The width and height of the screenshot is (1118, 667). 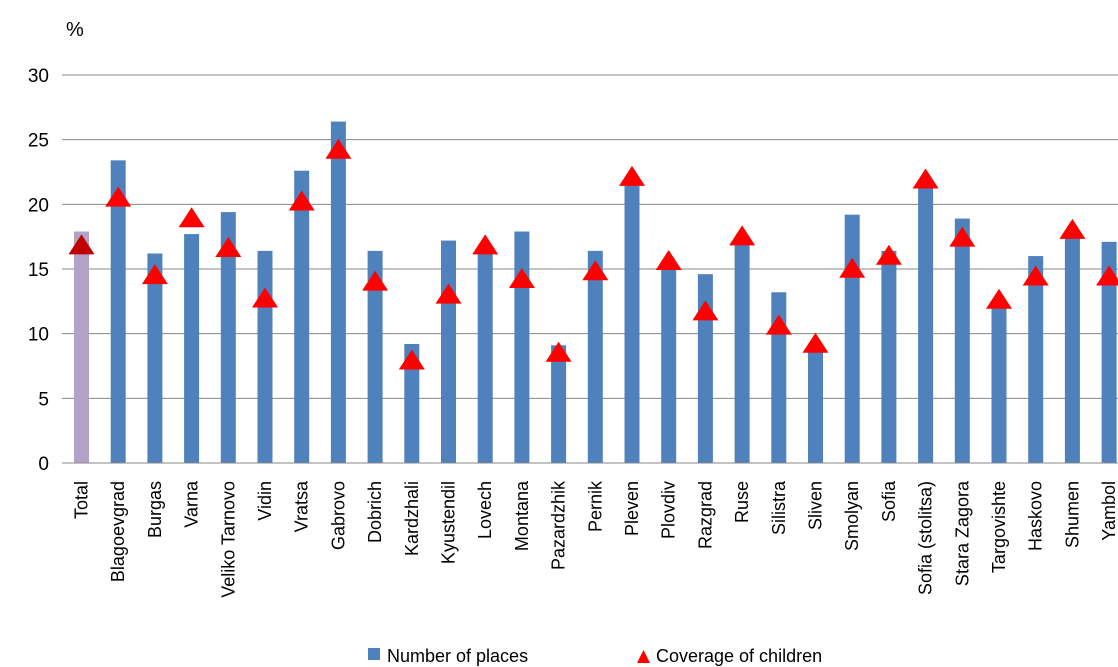 I want to click on category-label: Pazardzhik, so click(x=559, y=525).